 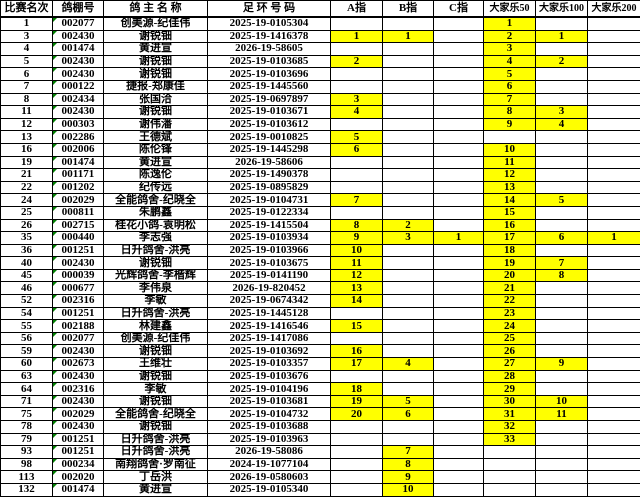 I want to click on table-row: 36 001251 日升鸽舍-洪亮 2025-19-0103966 10 18, so click(x=320, y=250).